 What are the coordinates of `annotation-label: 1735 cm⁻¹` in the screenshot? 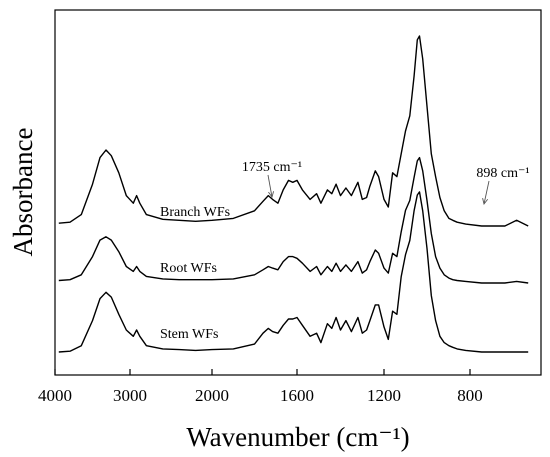 It's located at (272, 167).